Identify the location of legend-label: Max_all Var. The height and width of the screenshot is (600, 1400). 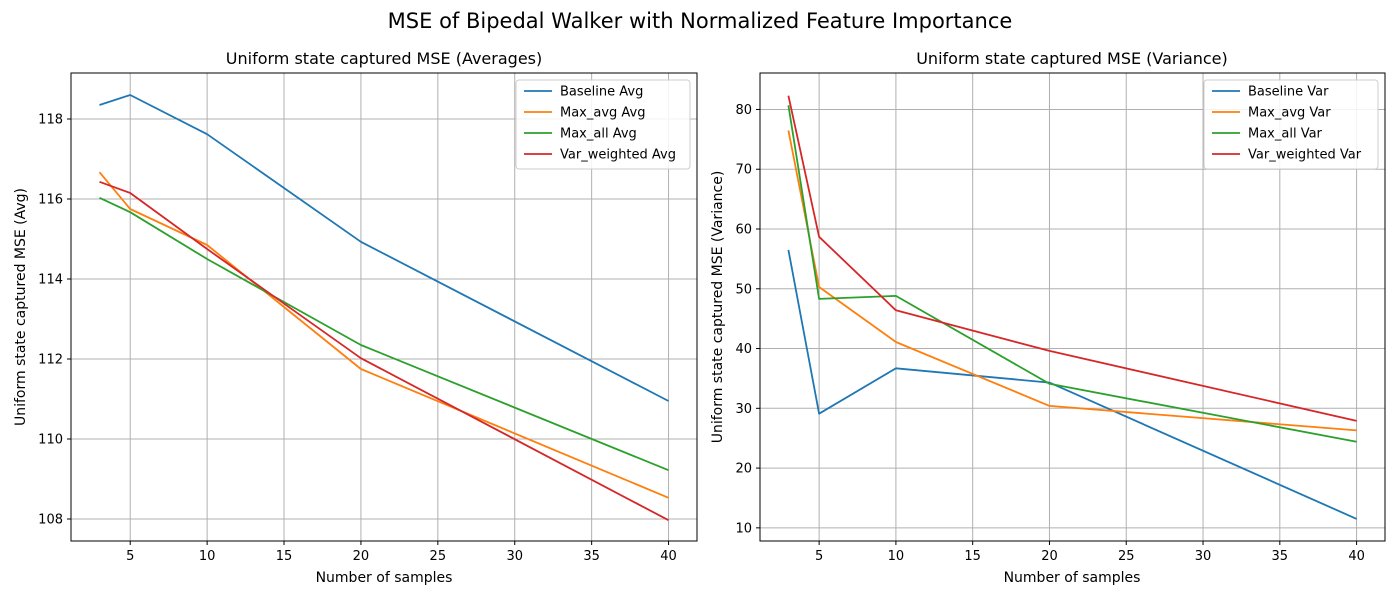
(1285, 134).